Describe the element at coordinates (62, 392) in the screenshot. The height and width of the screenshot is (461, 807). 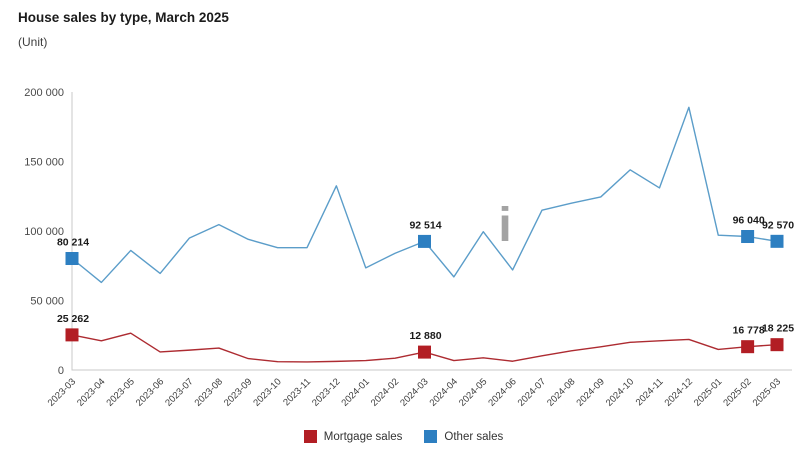
I see `x-axis-tick-label: 2023-03` at that location.